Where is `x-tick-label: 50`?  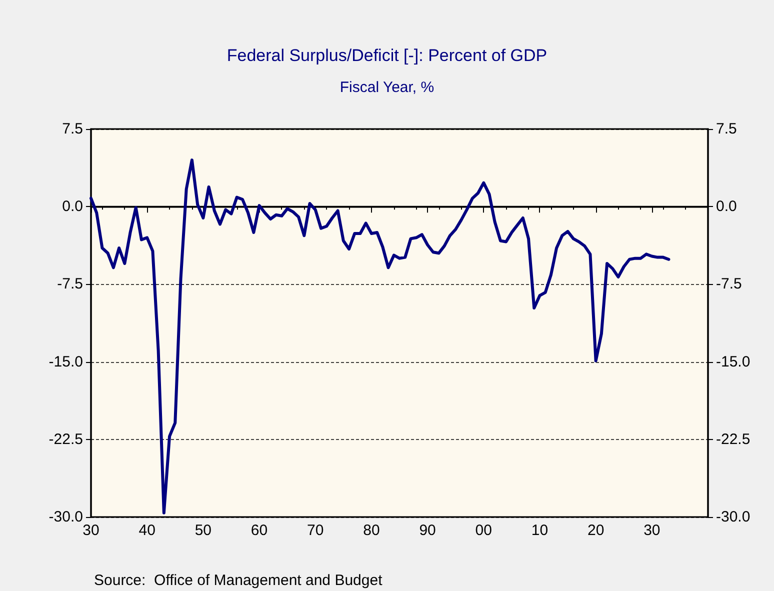
x-tick-label: 50 is located at coordinates (203, 530).